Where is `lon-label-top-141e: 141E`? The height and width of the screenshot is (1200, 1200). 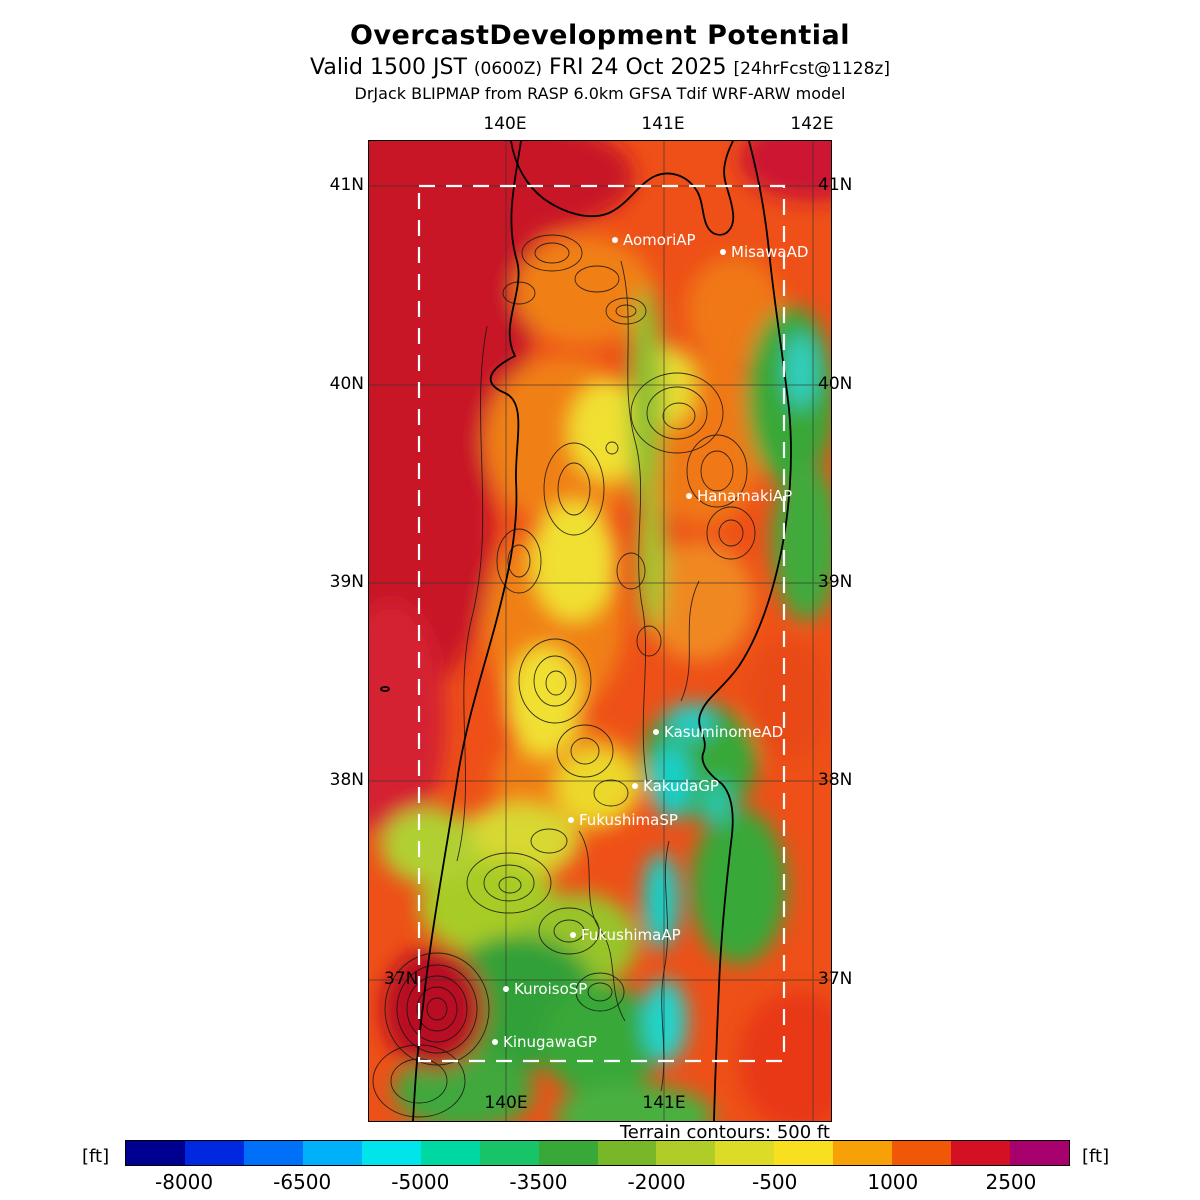
lon-label-top-141e: 141E is located at coordinates (663, 124).